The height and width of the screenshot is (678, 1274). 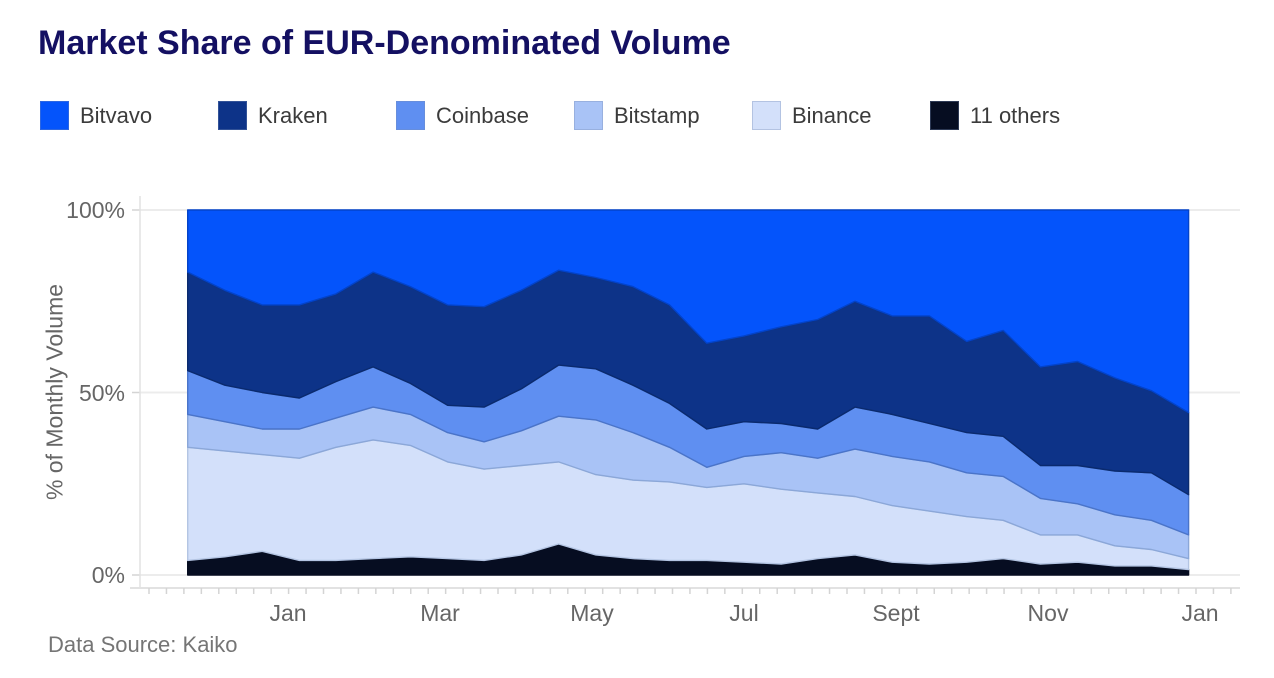 What do you see at coordinates (384, 43) in the screenshot?
I see `chart-title: Market Share of EUR-Denominated Volume` at bounding box center [384, 43].